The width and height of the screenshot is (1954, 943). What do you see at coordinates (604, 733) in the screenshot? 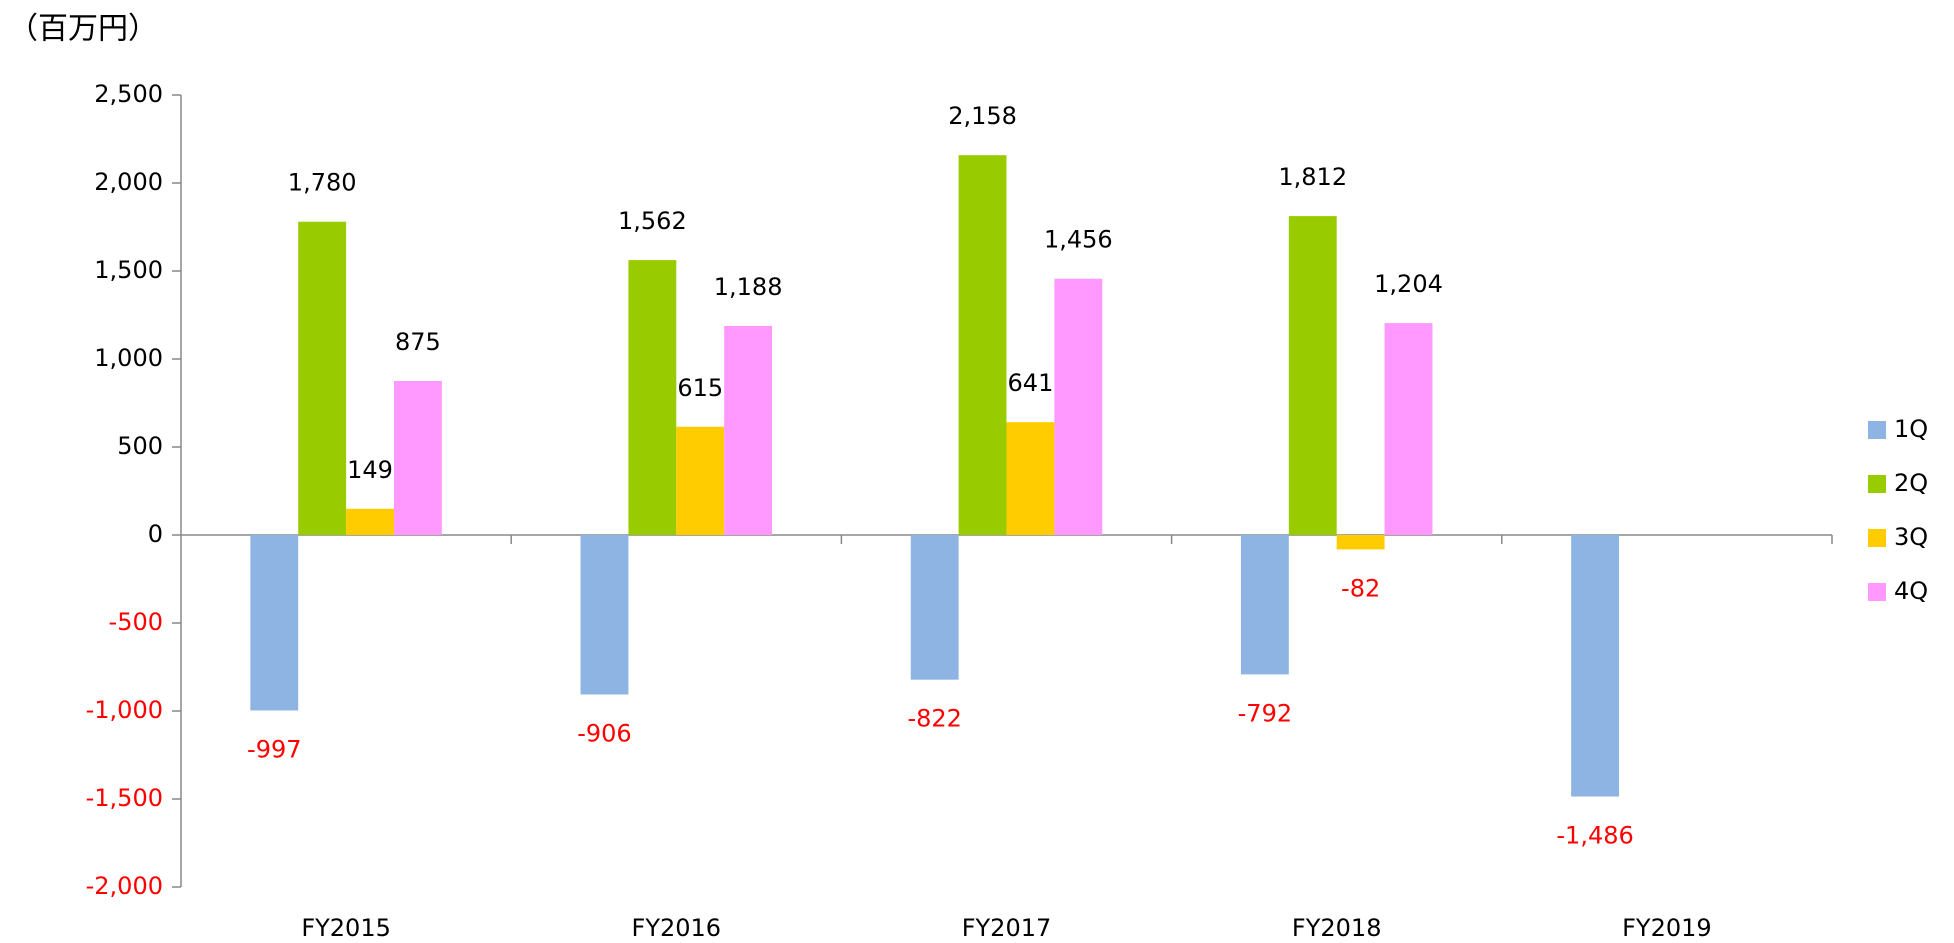
I see `data-label: -906` at bounding box center [604, 733].